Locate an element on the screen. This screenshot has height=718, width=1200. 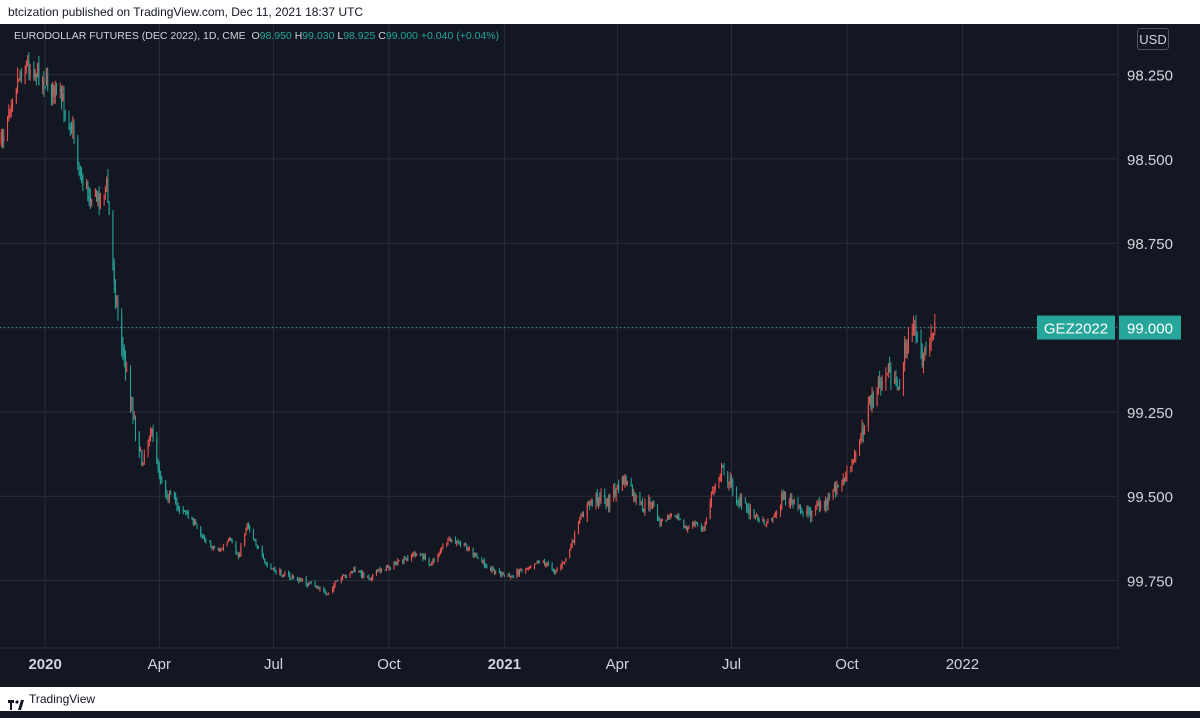
y-tick-label: 99.750 is located at coordinates (1150, 582).